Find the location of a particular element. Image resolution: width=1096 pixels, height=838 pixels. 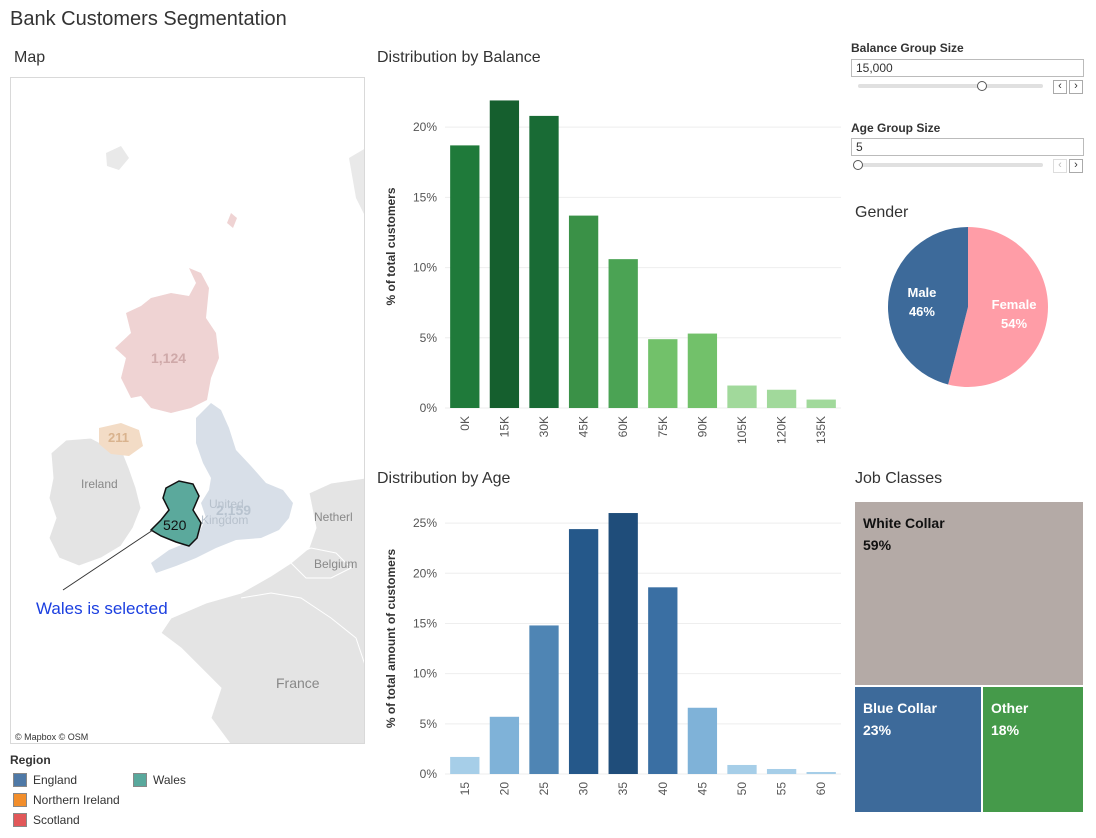

age-x-tick-label: 25 is located at coordinates (544, 789).